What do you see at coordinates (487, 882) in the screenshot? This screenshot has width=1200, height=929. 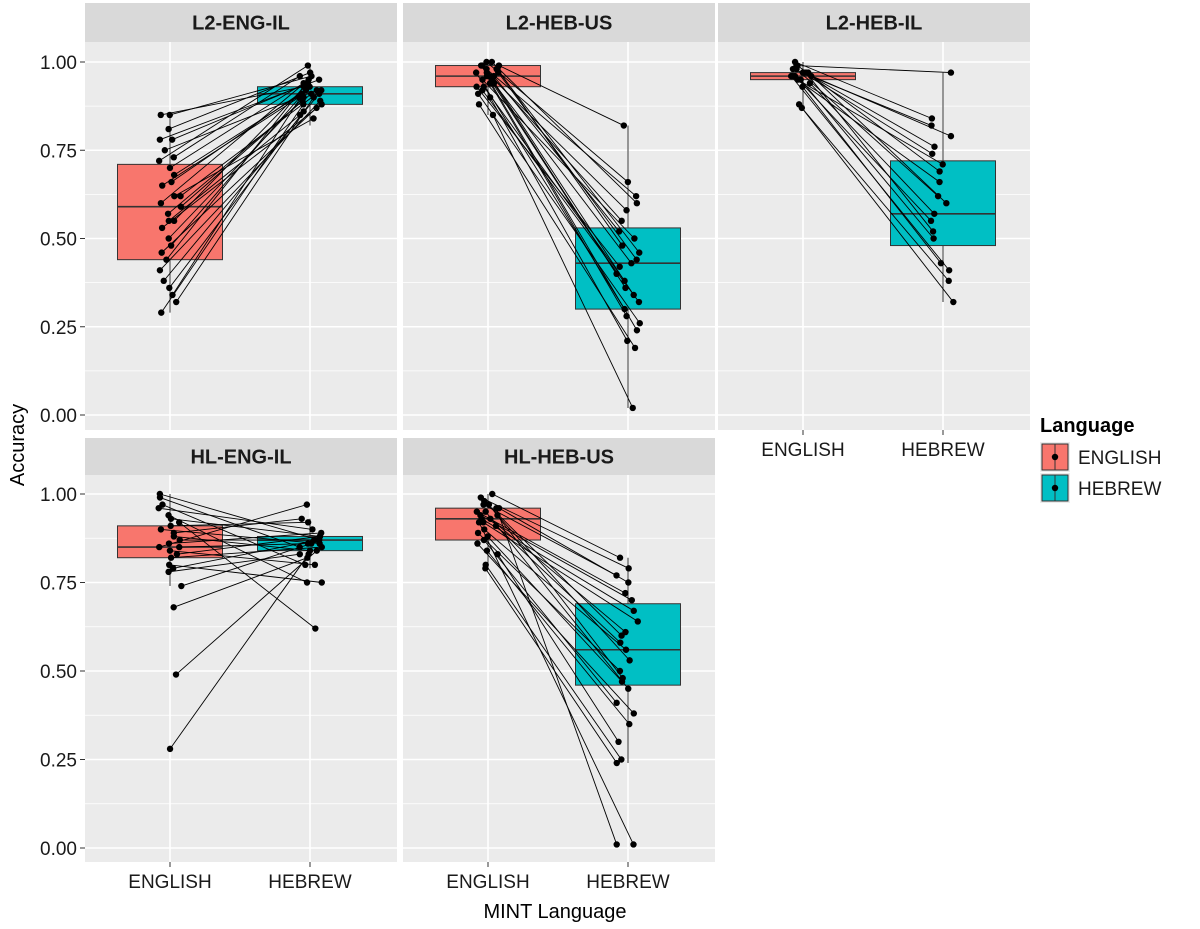 I see `x-tick-label: ENGLISH` at bounding box center [487, 882].